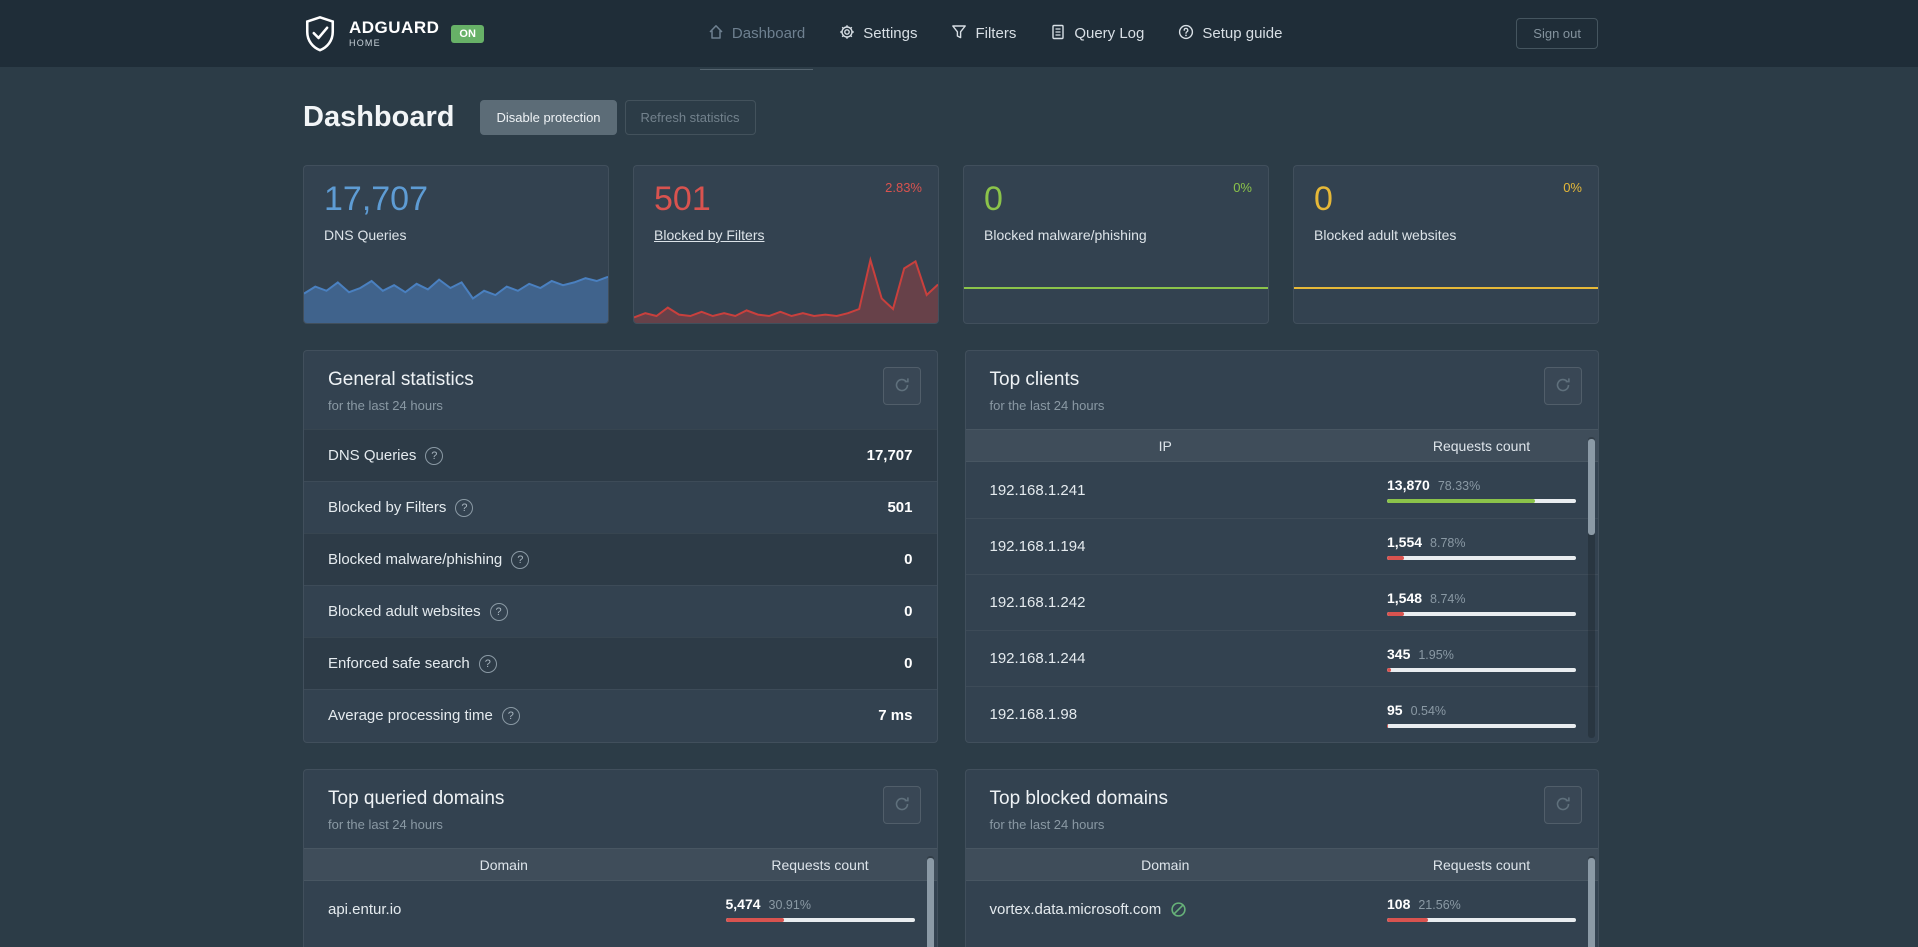 This screenshot has width=1918, height=947. What do you see at coordinates (756, 35) in the screenshot?
I see `nav-item-dashboard: Dashboard` at bounding box center [756, 35].